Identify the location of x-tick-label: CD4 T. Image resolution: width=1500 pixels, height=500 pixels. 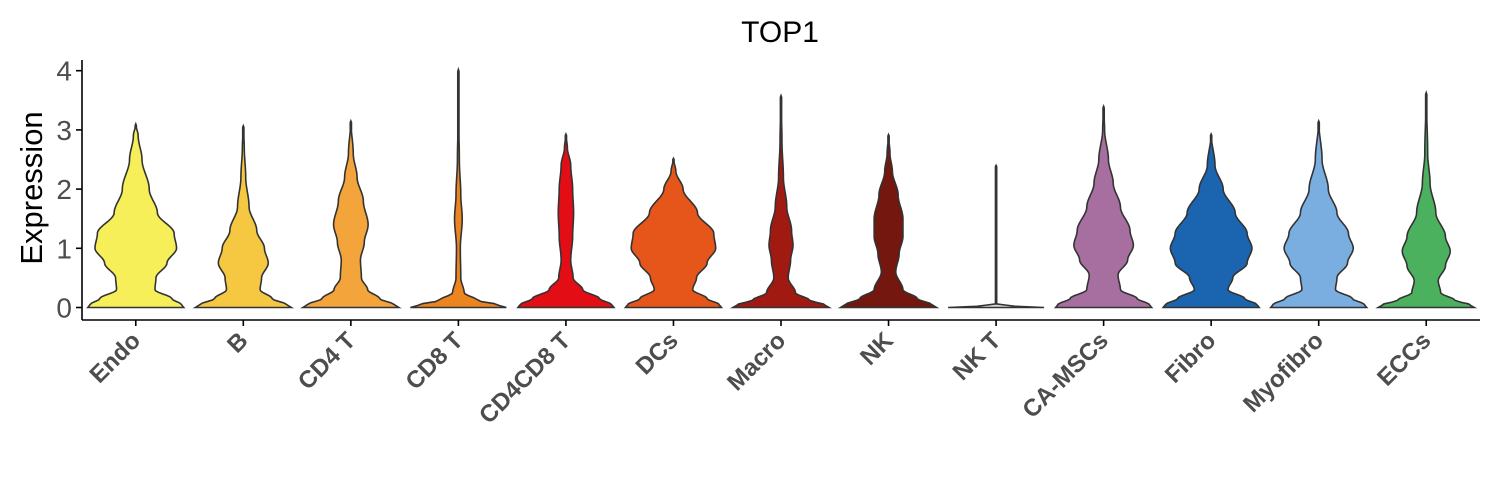
(327, 361).